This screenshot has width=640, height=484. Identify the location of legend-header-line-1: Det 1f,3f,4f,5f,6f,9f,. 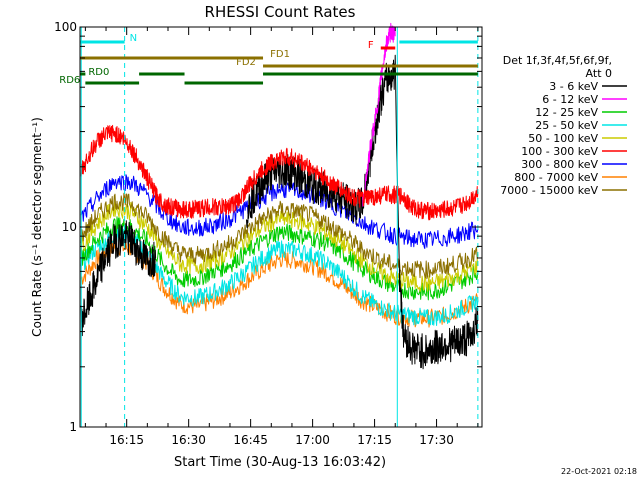
(557, 60).